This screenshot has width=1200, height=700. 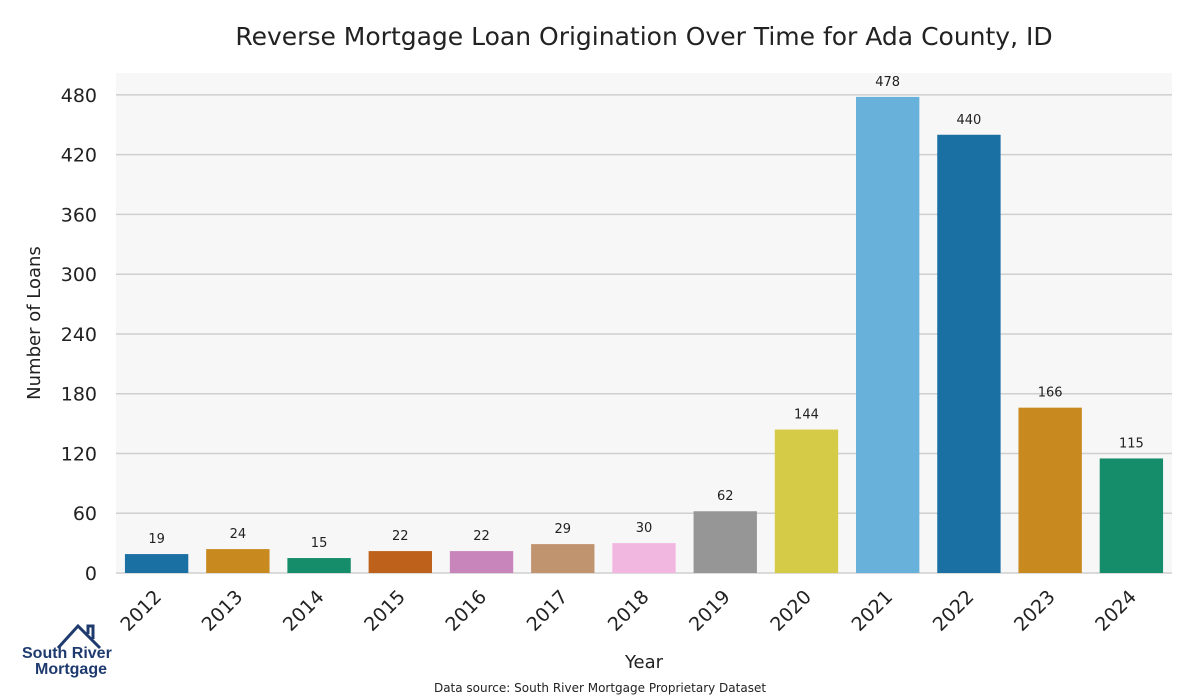 What do you see at coordinates (34, 323) in the screenshot?
I see `y-axis-label: Number of Loans` at bounding box center [34, 323].